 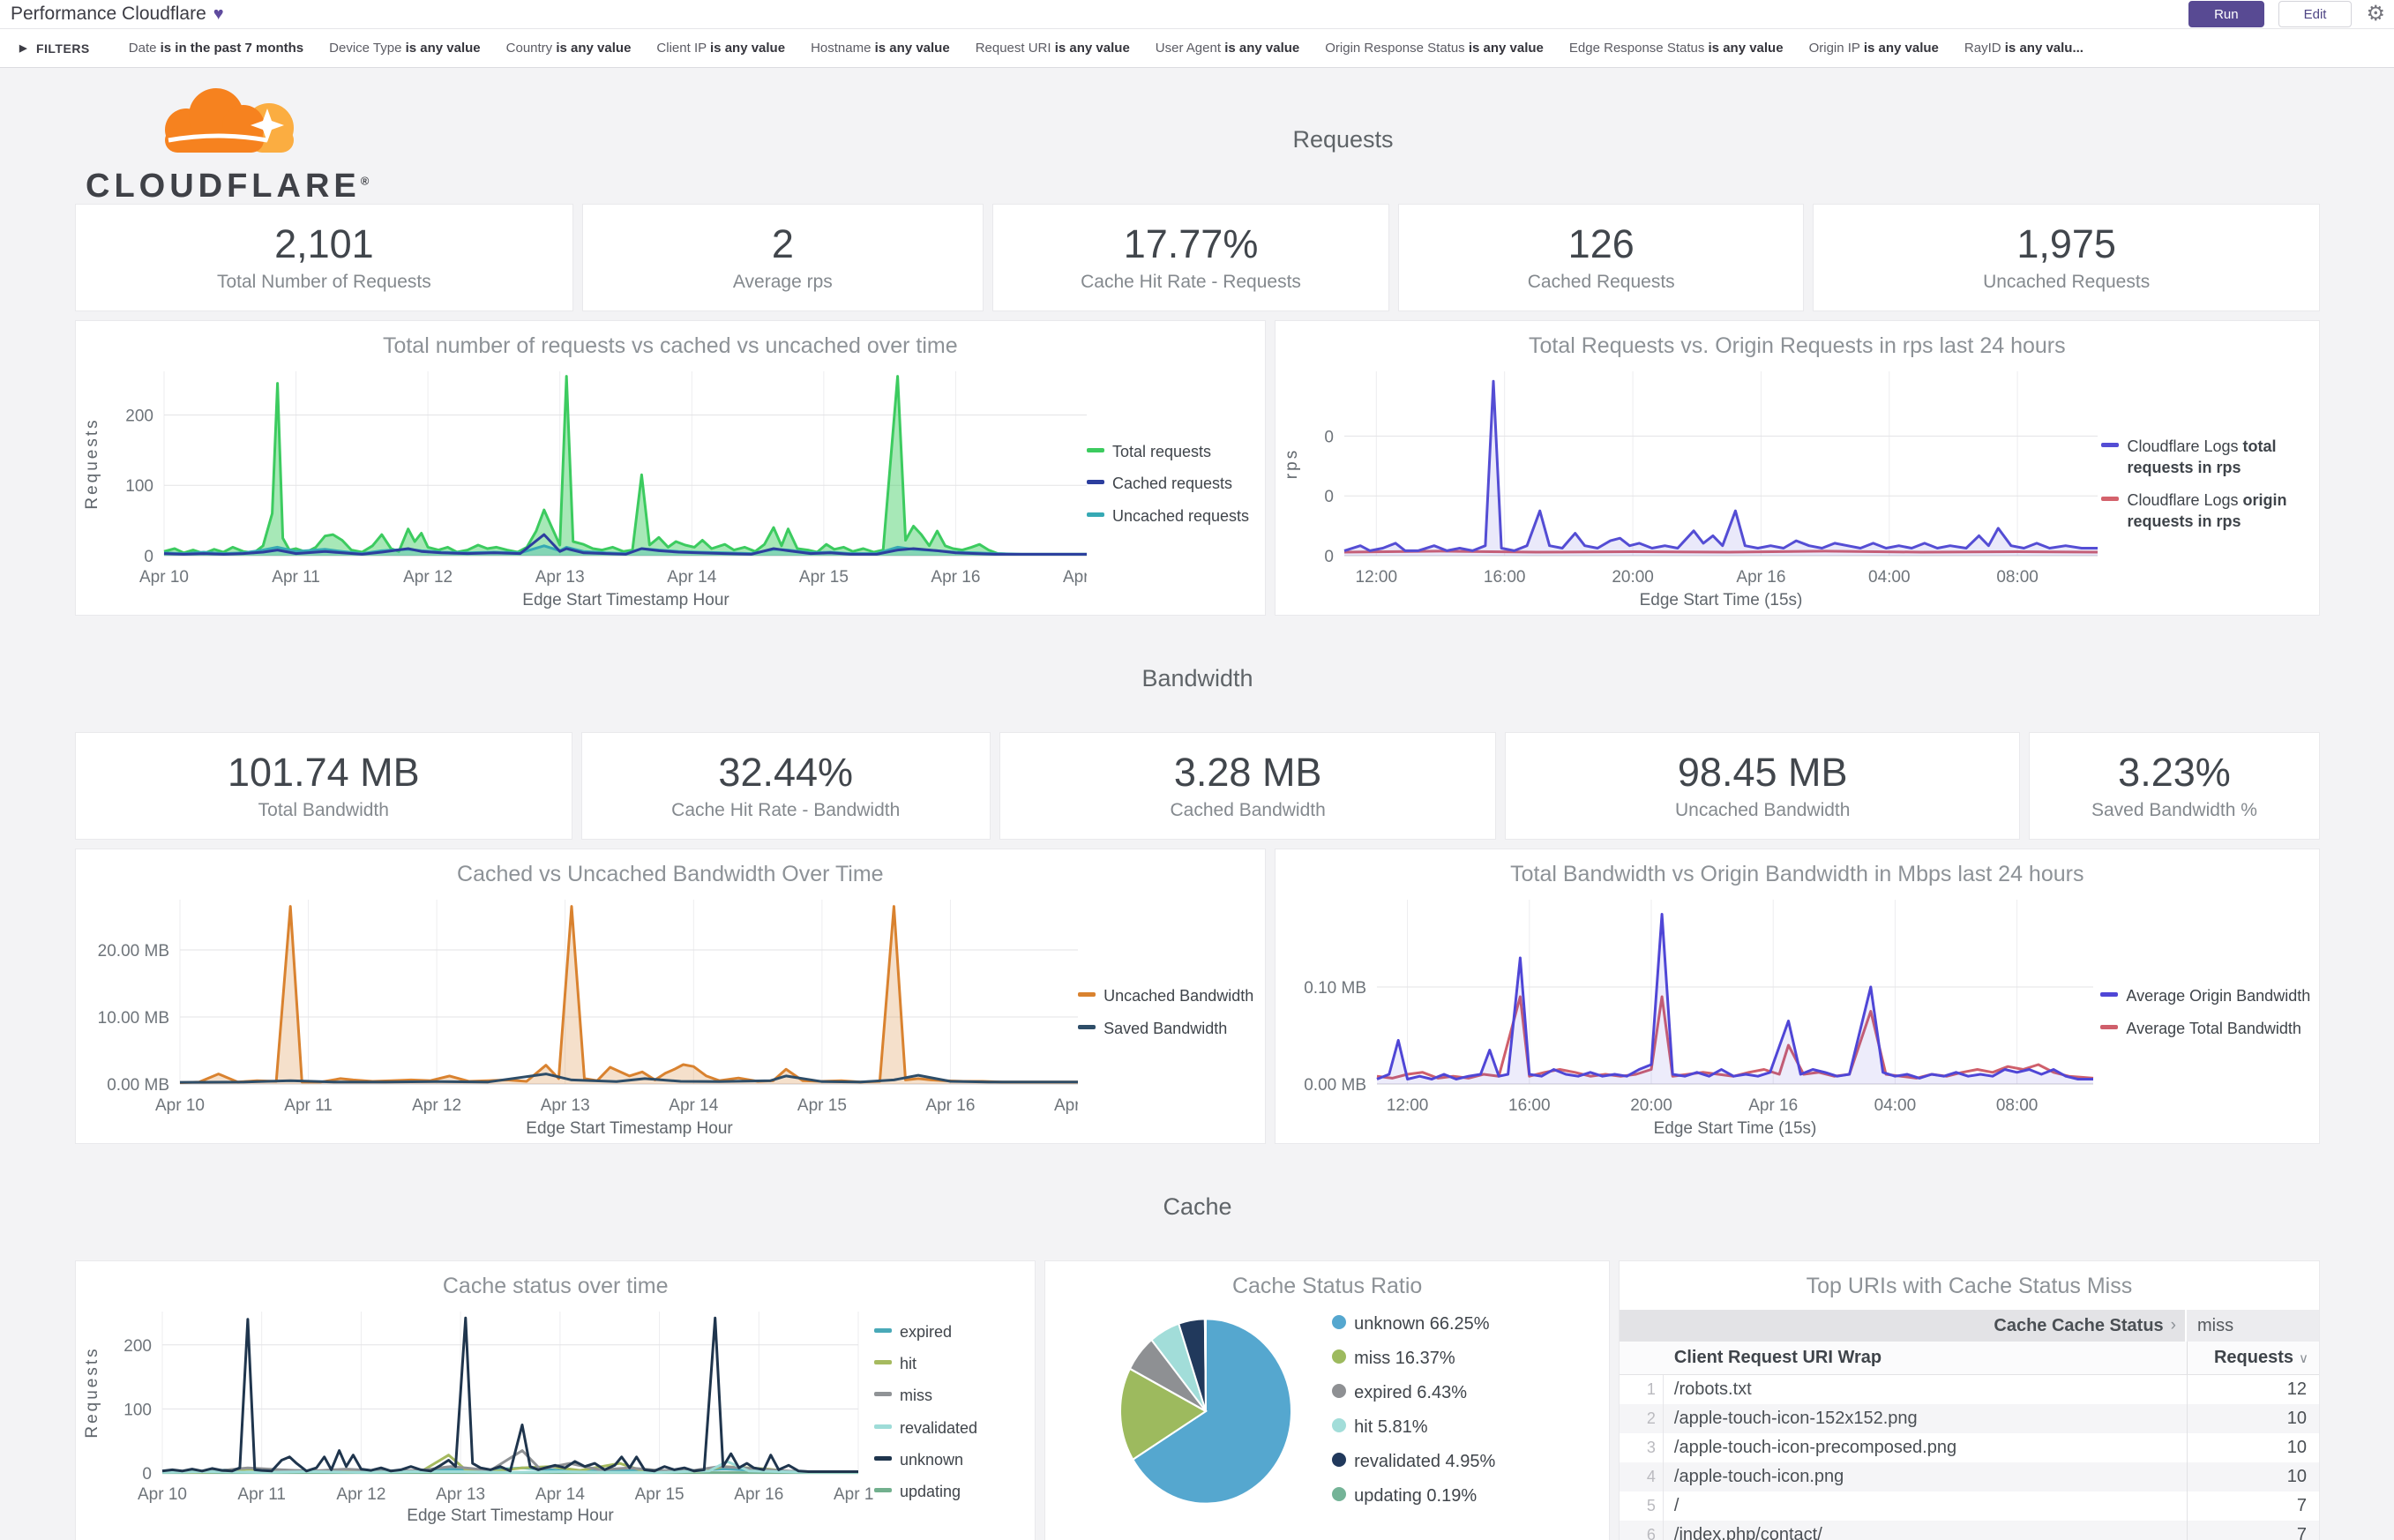 I want to click on row-index: 1, so click(x=1642, y=1389).